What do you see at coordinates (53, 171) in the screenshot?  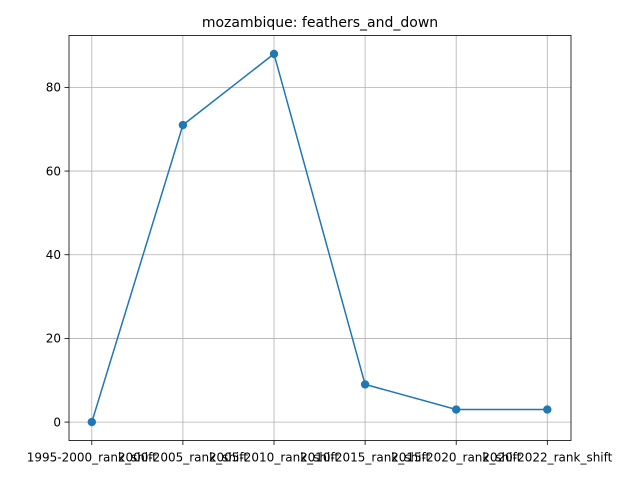 I see `y-tick-label: 60` at bounding box center [53, 171].